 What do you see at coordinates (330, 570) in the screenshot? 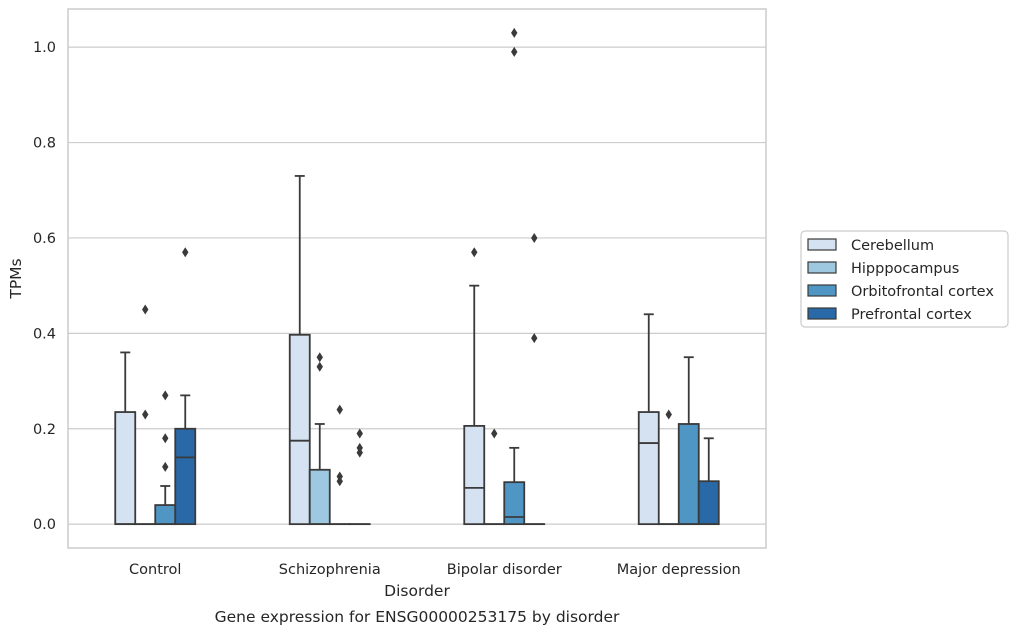
I see `x-tick-label: Schizophrenia` at bounding box center [330, 570].